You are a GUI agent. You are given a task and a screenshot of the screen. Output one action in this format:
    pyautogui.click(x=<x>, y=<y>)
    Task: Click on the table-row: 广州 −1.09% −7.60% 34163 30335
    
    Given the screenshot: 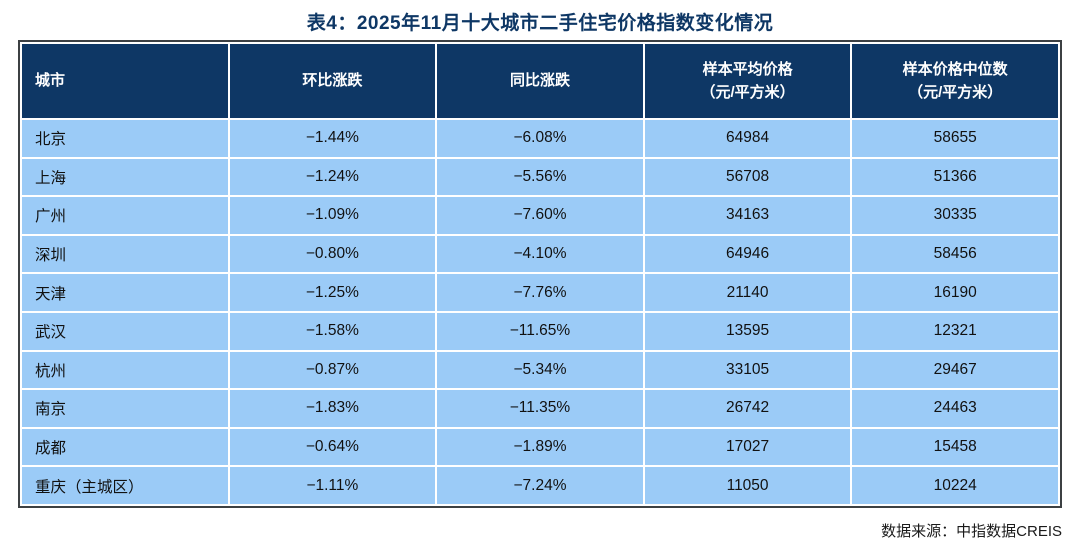 What is the action you would take?
    pyautogui.click(x=540, y=215)
    